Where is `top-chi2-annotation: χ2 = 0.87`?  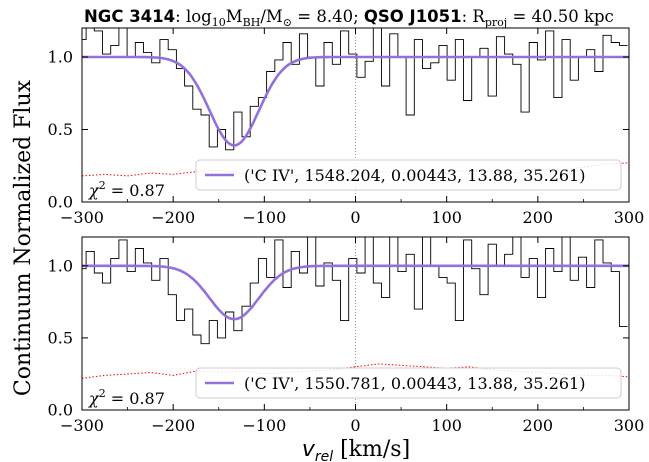 top-chi2-annotation: χ2 = 0.87 is located at coordinates (126, 189).